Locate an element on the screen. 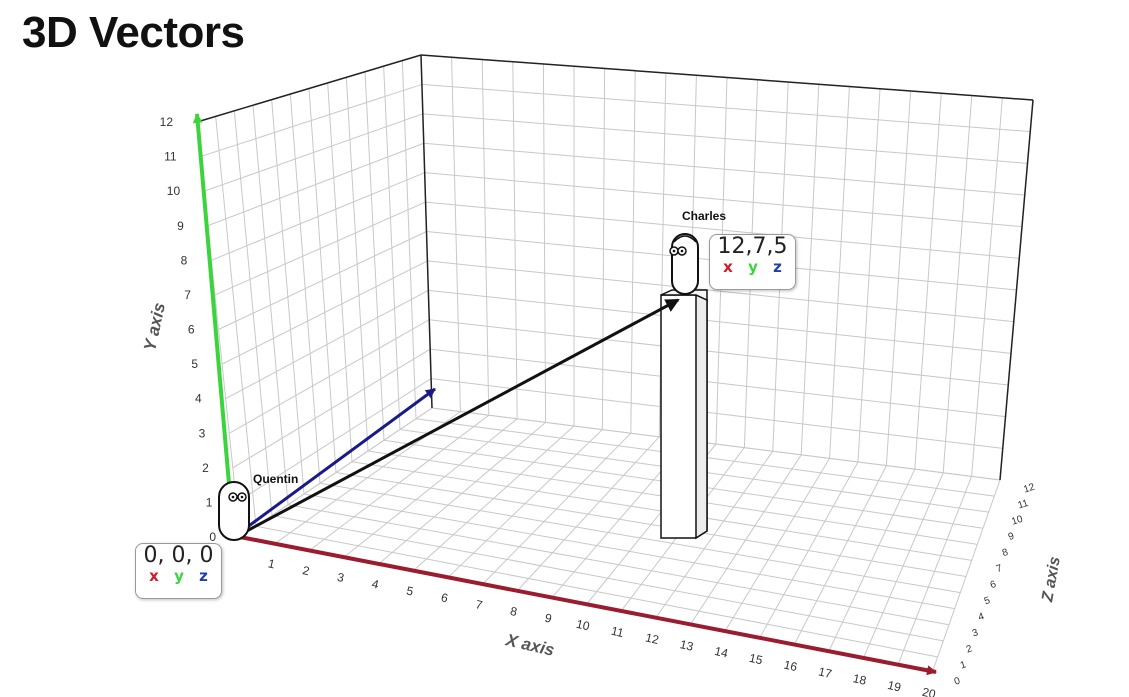  vector-arrow is located at coordinates (461, 416).